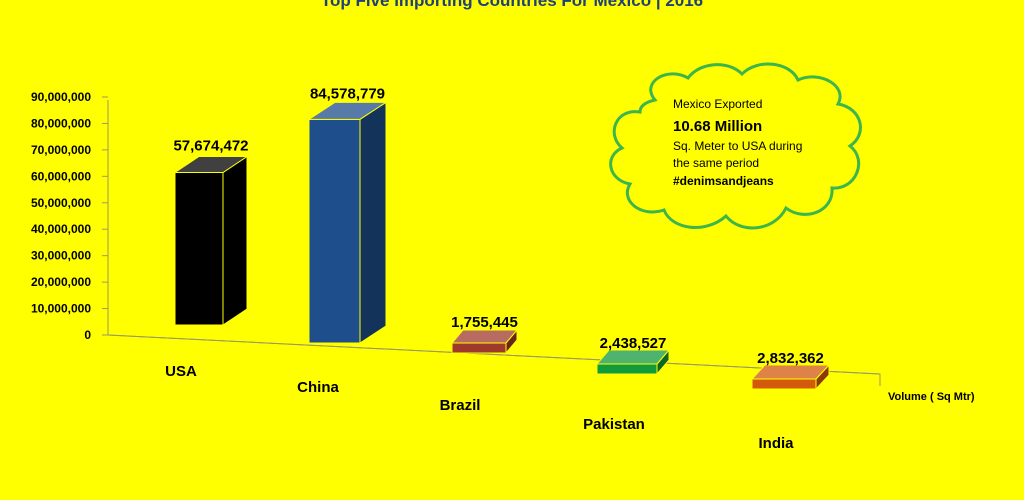 The width and height of the screenshot is (1024, 500). What do you see at coordinates (716, 163) in the screenshot?
I see `callout-line4: the same period` at bounding box center [716, 163].